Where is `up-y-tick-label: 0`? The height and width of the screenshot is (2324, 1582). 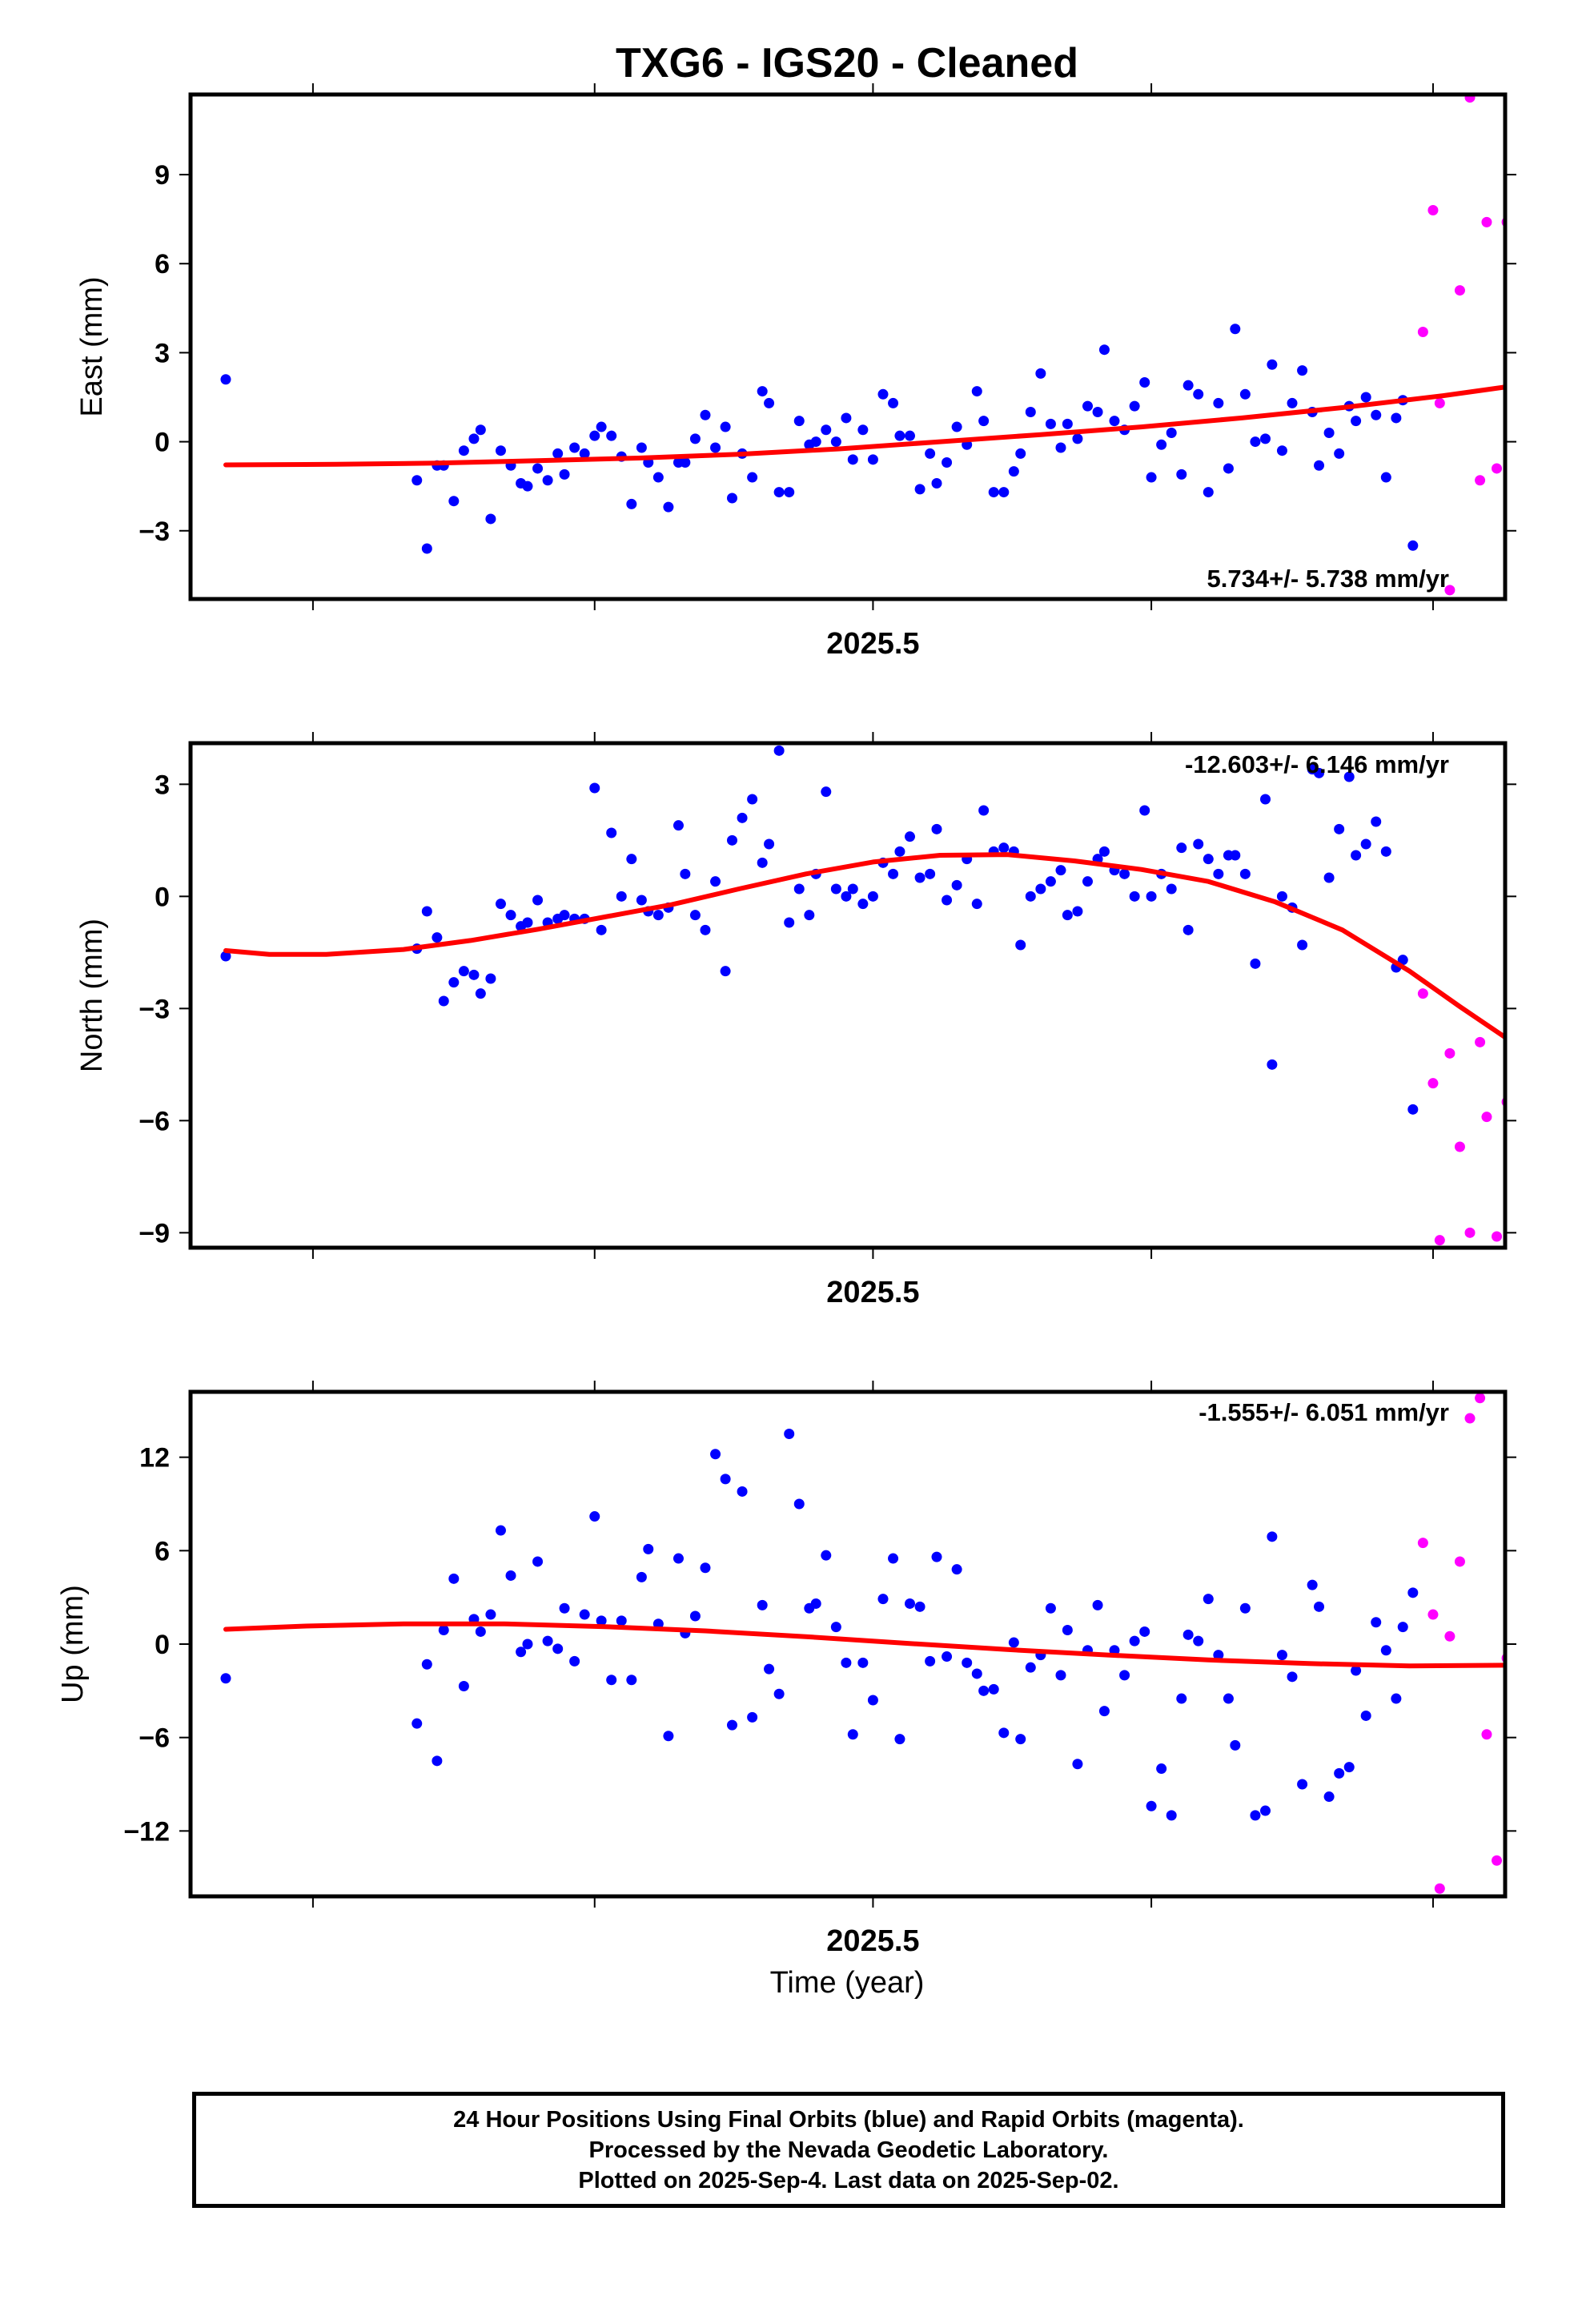
up-y-tick-label: 0 is located at coordinates (162, 1645).